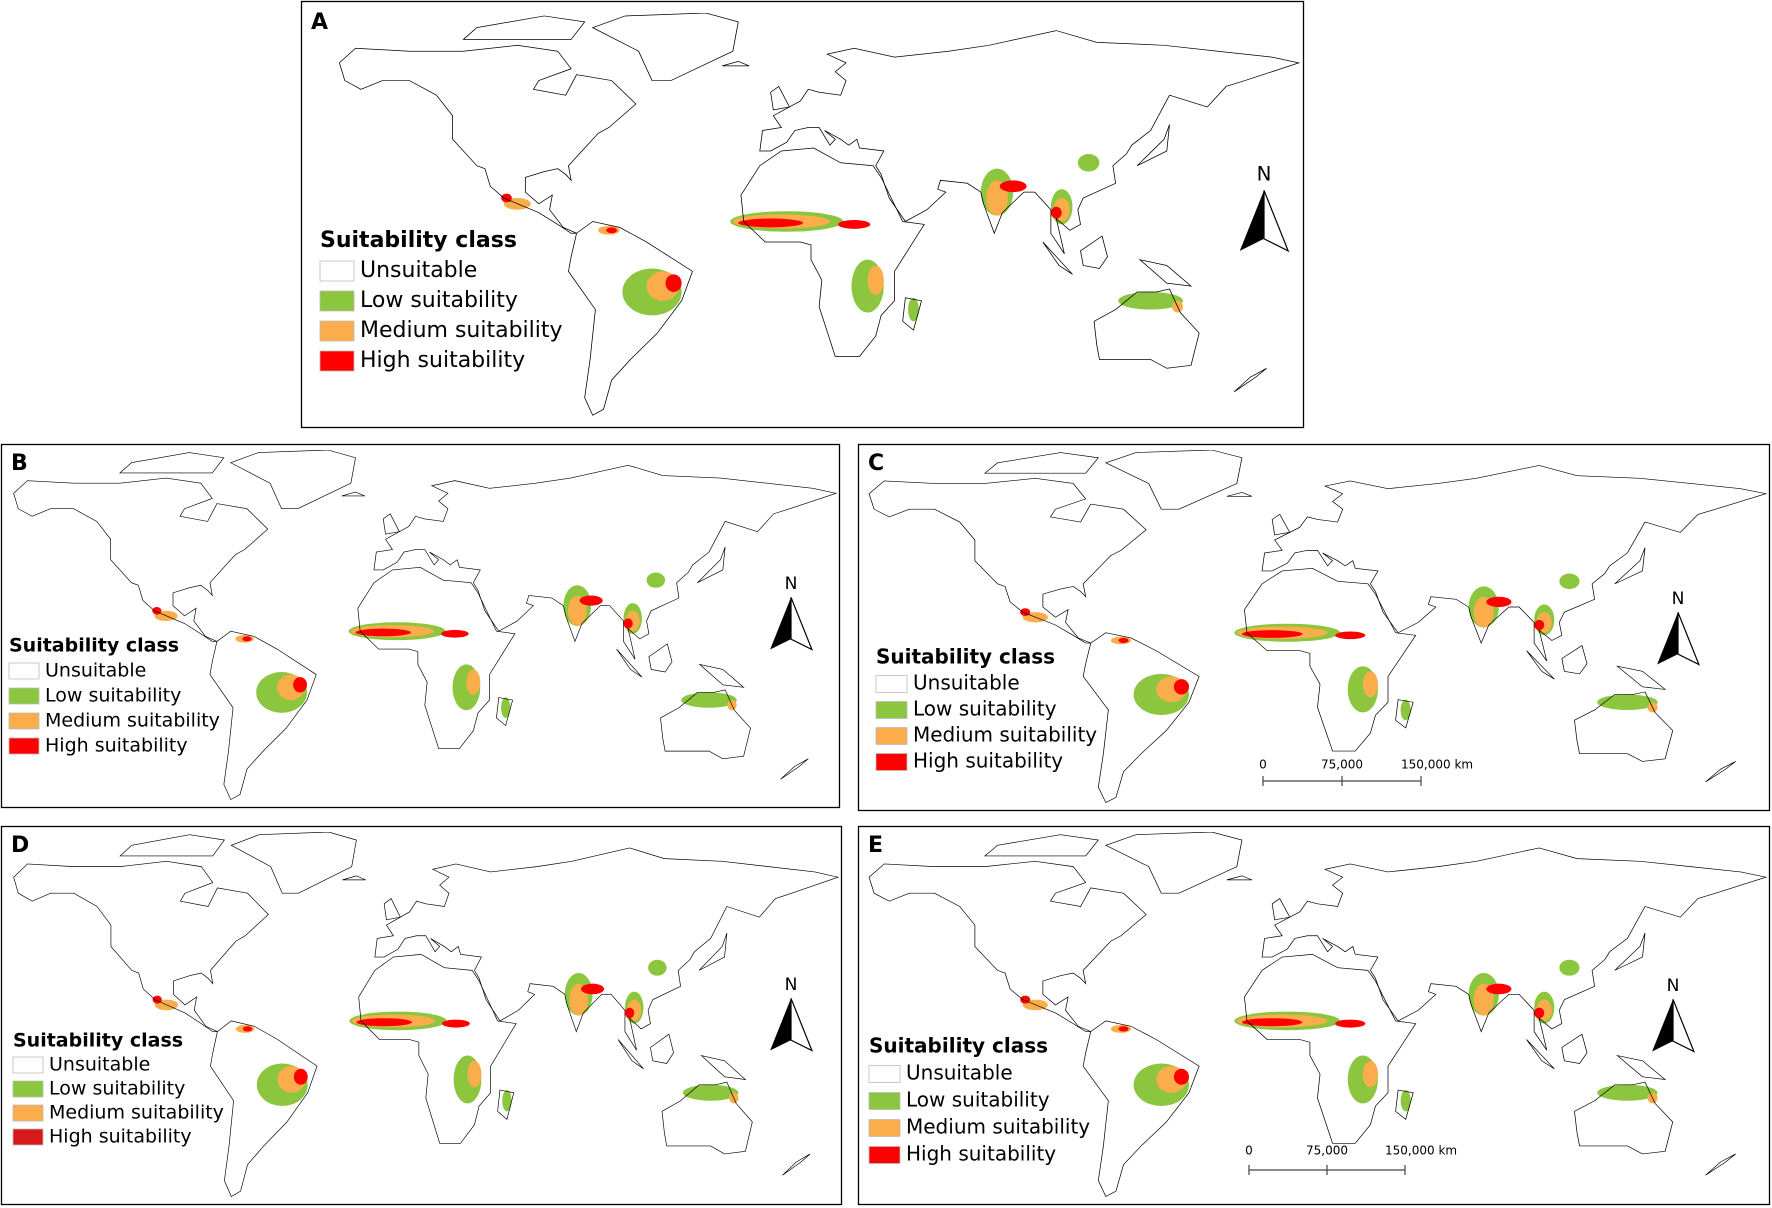 The width and height of the screenshot is (1772, 1208). What do you see at coordinates (20, 845) in the screenshot?
I see `panel-label: D` at bounding box center [20, 845].